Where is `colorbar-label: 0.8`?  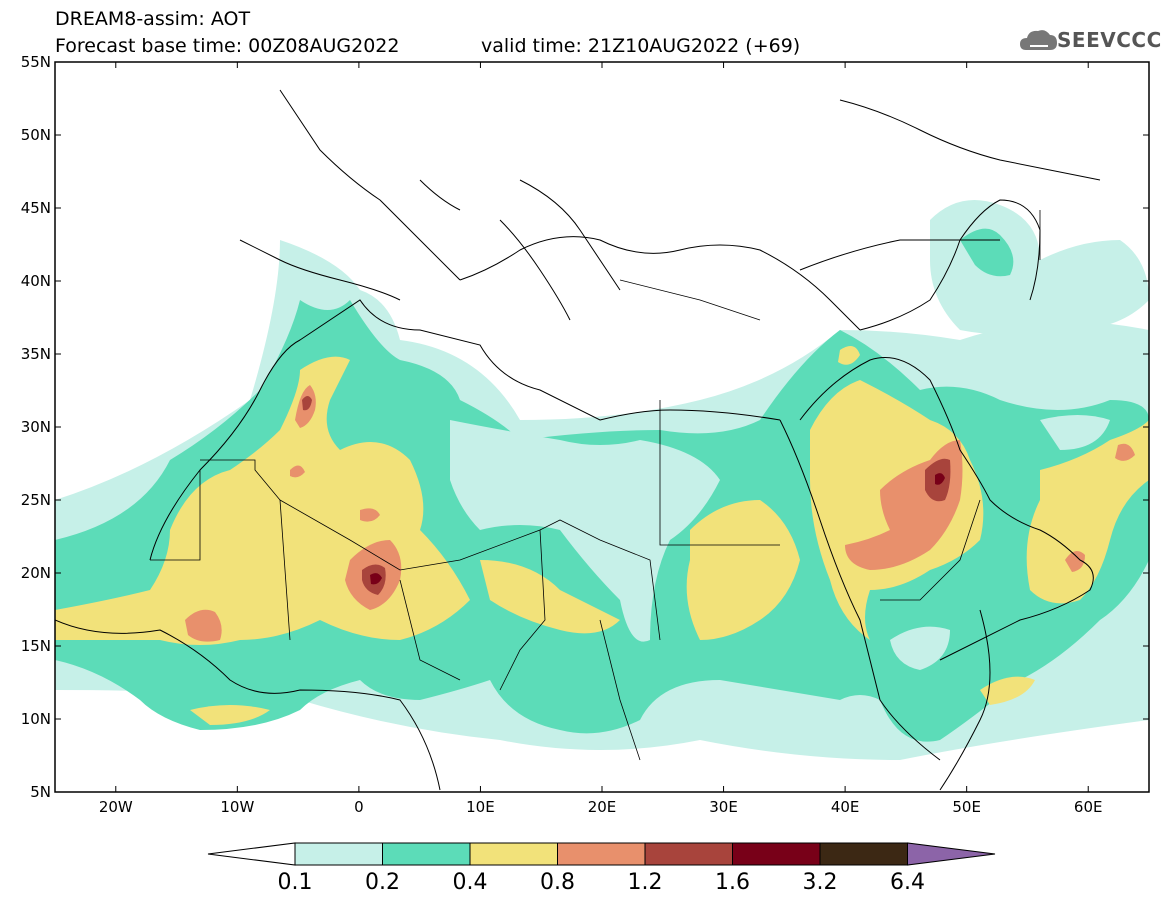 colorbar-label: 0.8 is located at coordinates (557, 882).